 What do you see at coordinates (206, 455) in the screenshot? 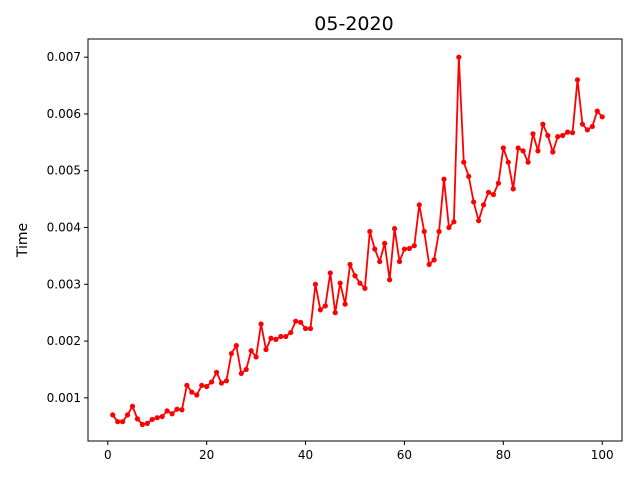
I see `x-tick-label: 20` at bounding box center [206, 455].